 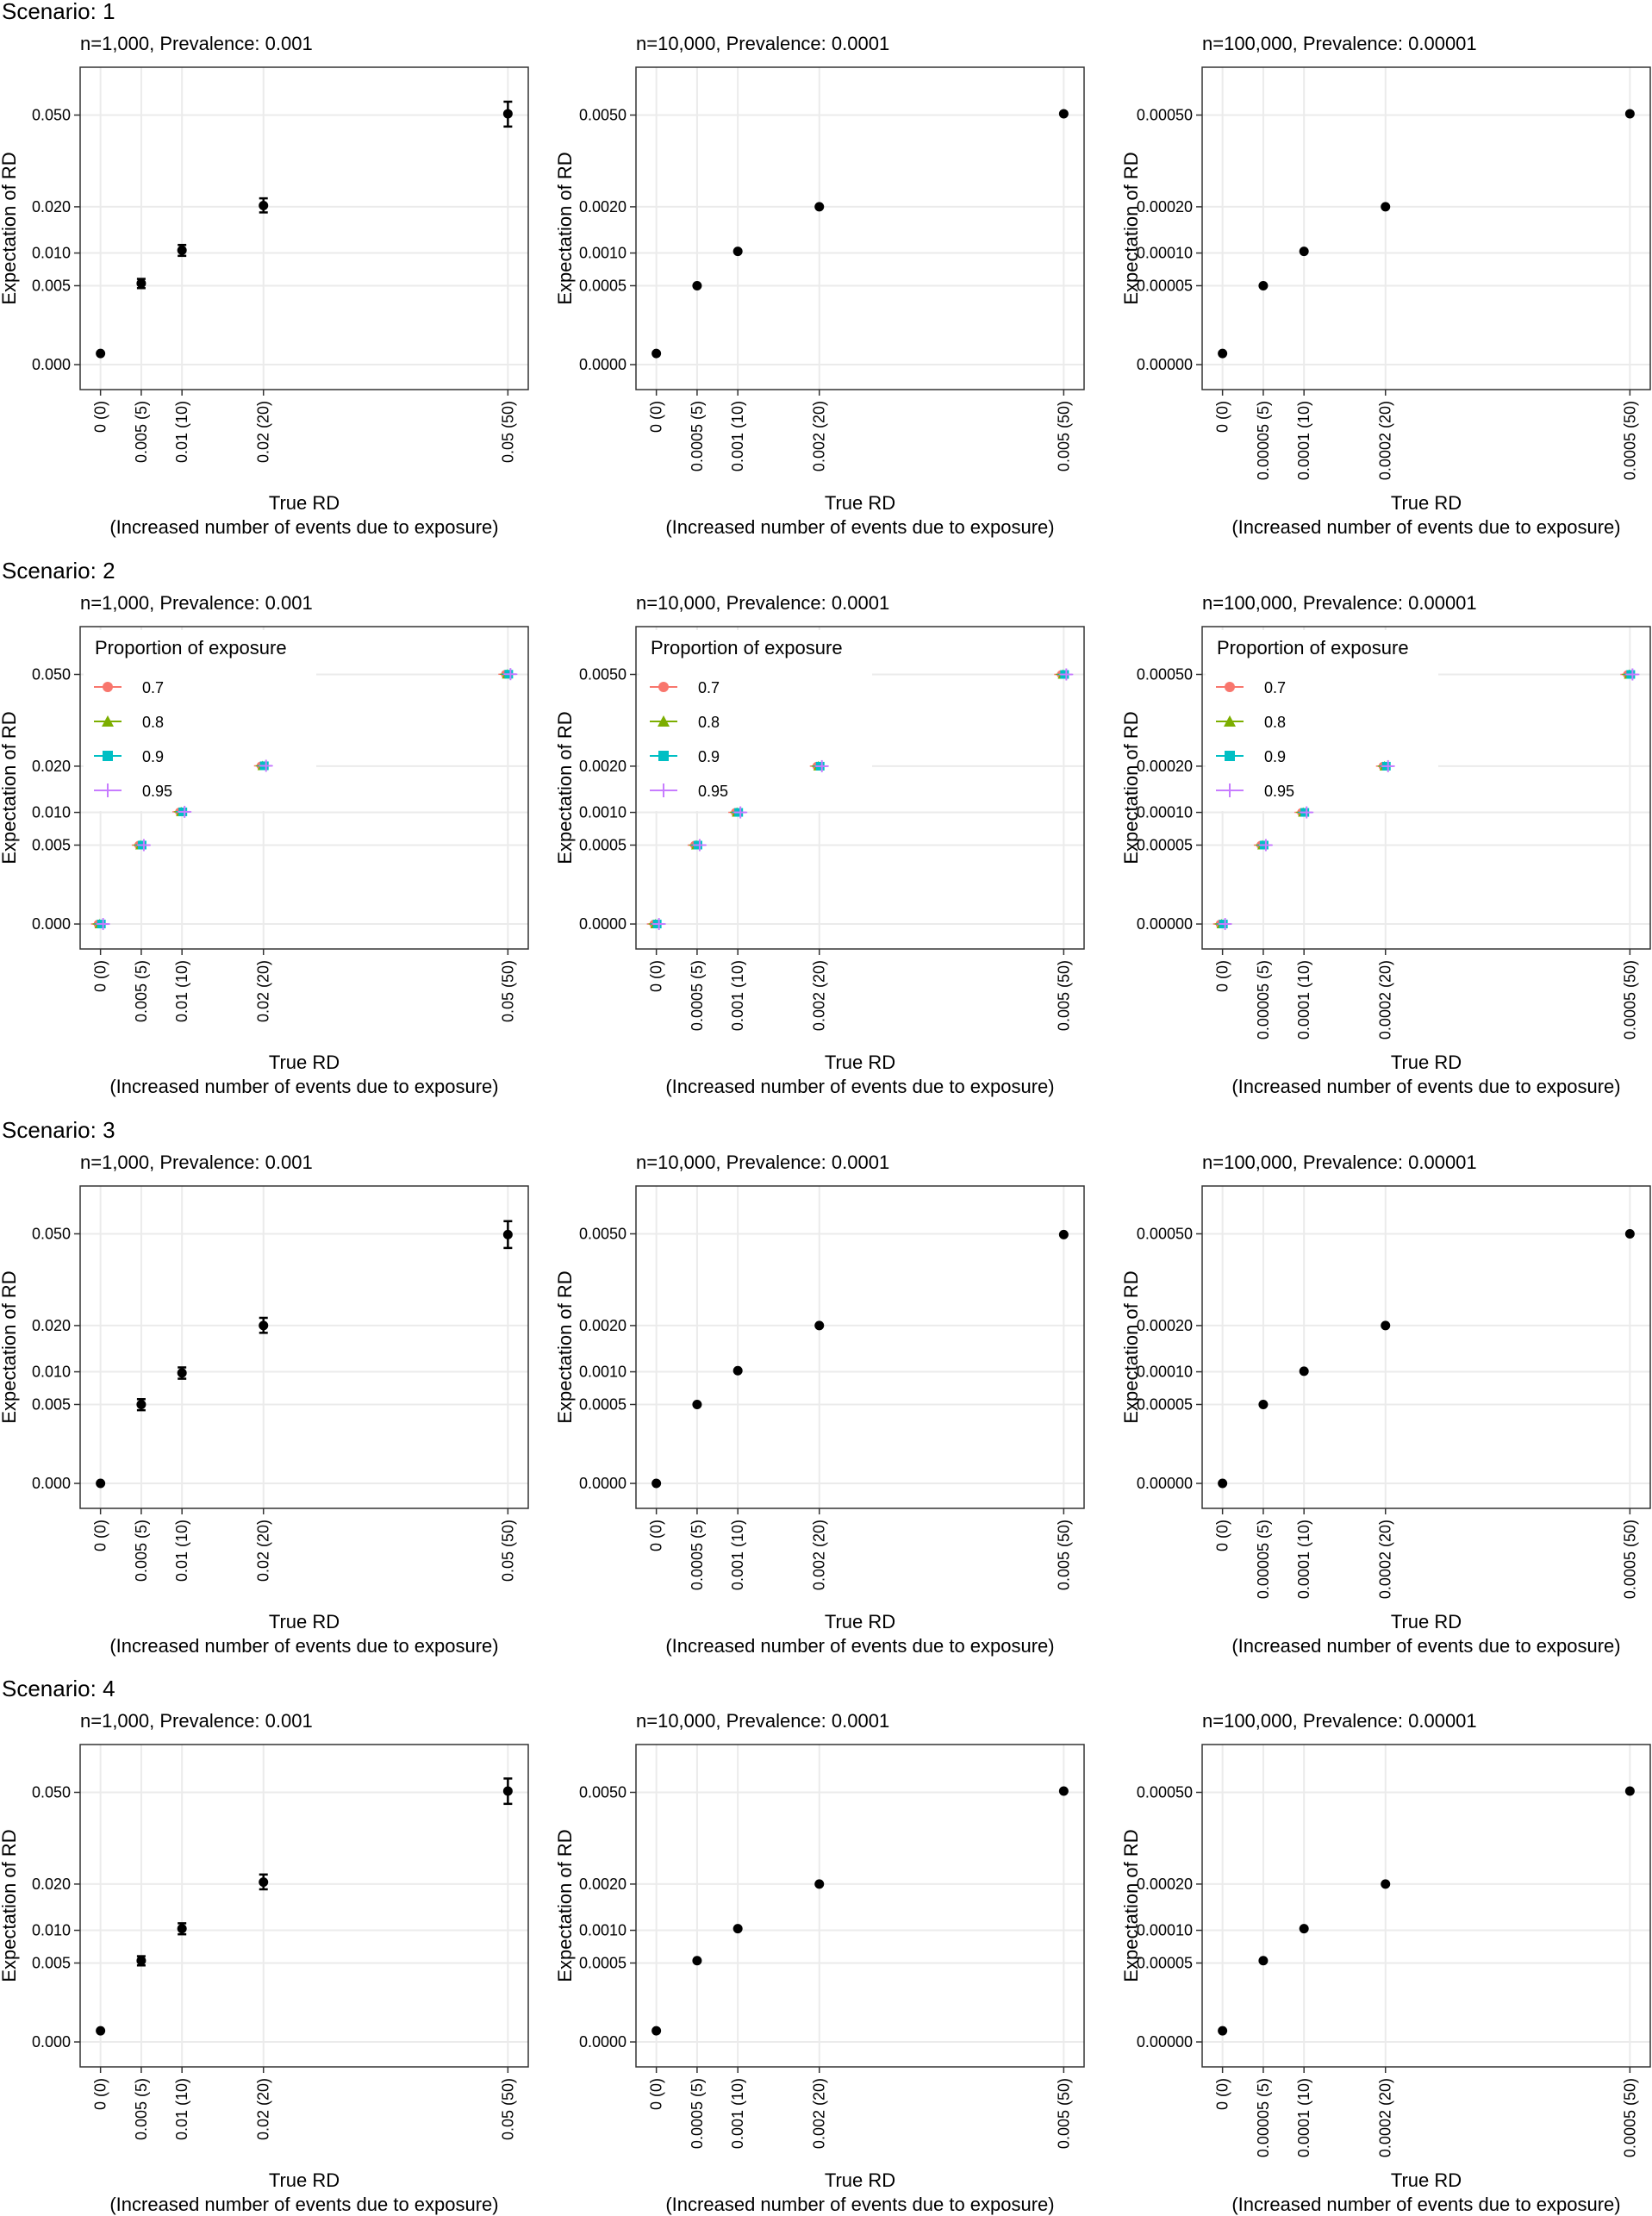 What do you see at coordinates (1275, 723) in the screenshot?
I see `legend-label: 0.8` at bounding box center [1275, 723].